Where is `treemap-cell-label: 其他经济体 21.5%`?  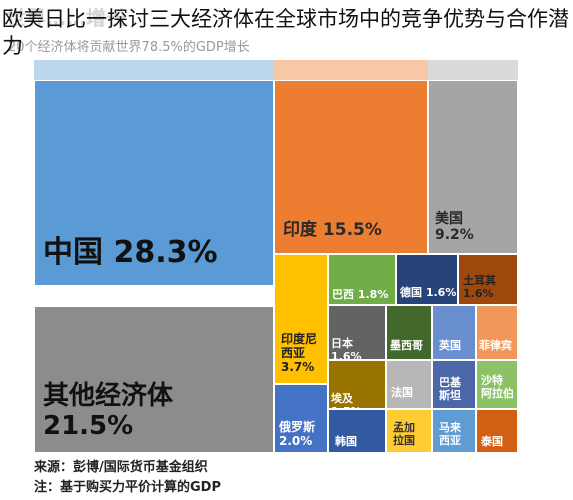
treemap-cell-label: 其他经济体 21.5% is located at coordinates (108, 411).